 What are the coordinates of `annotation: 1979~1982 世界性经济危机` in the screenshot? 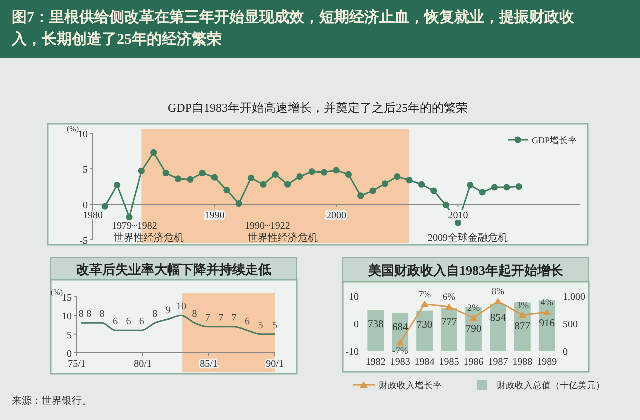 It's located at (148, 232).